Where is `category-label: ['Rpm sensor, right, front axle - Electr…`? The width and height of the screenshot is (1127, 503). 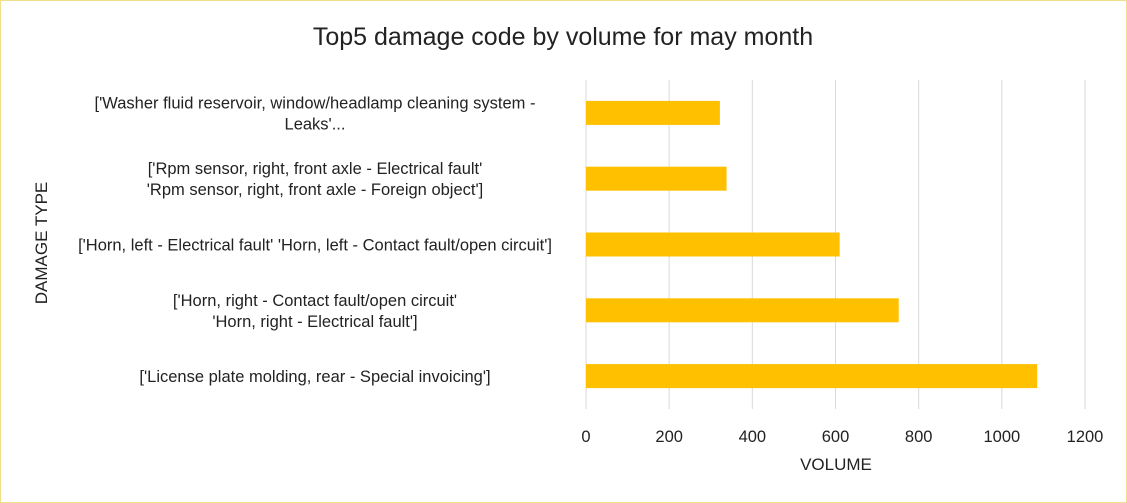
category-label: ['Rpm sensor, right, front axle - Electr… is located at coordinates (315, 179).